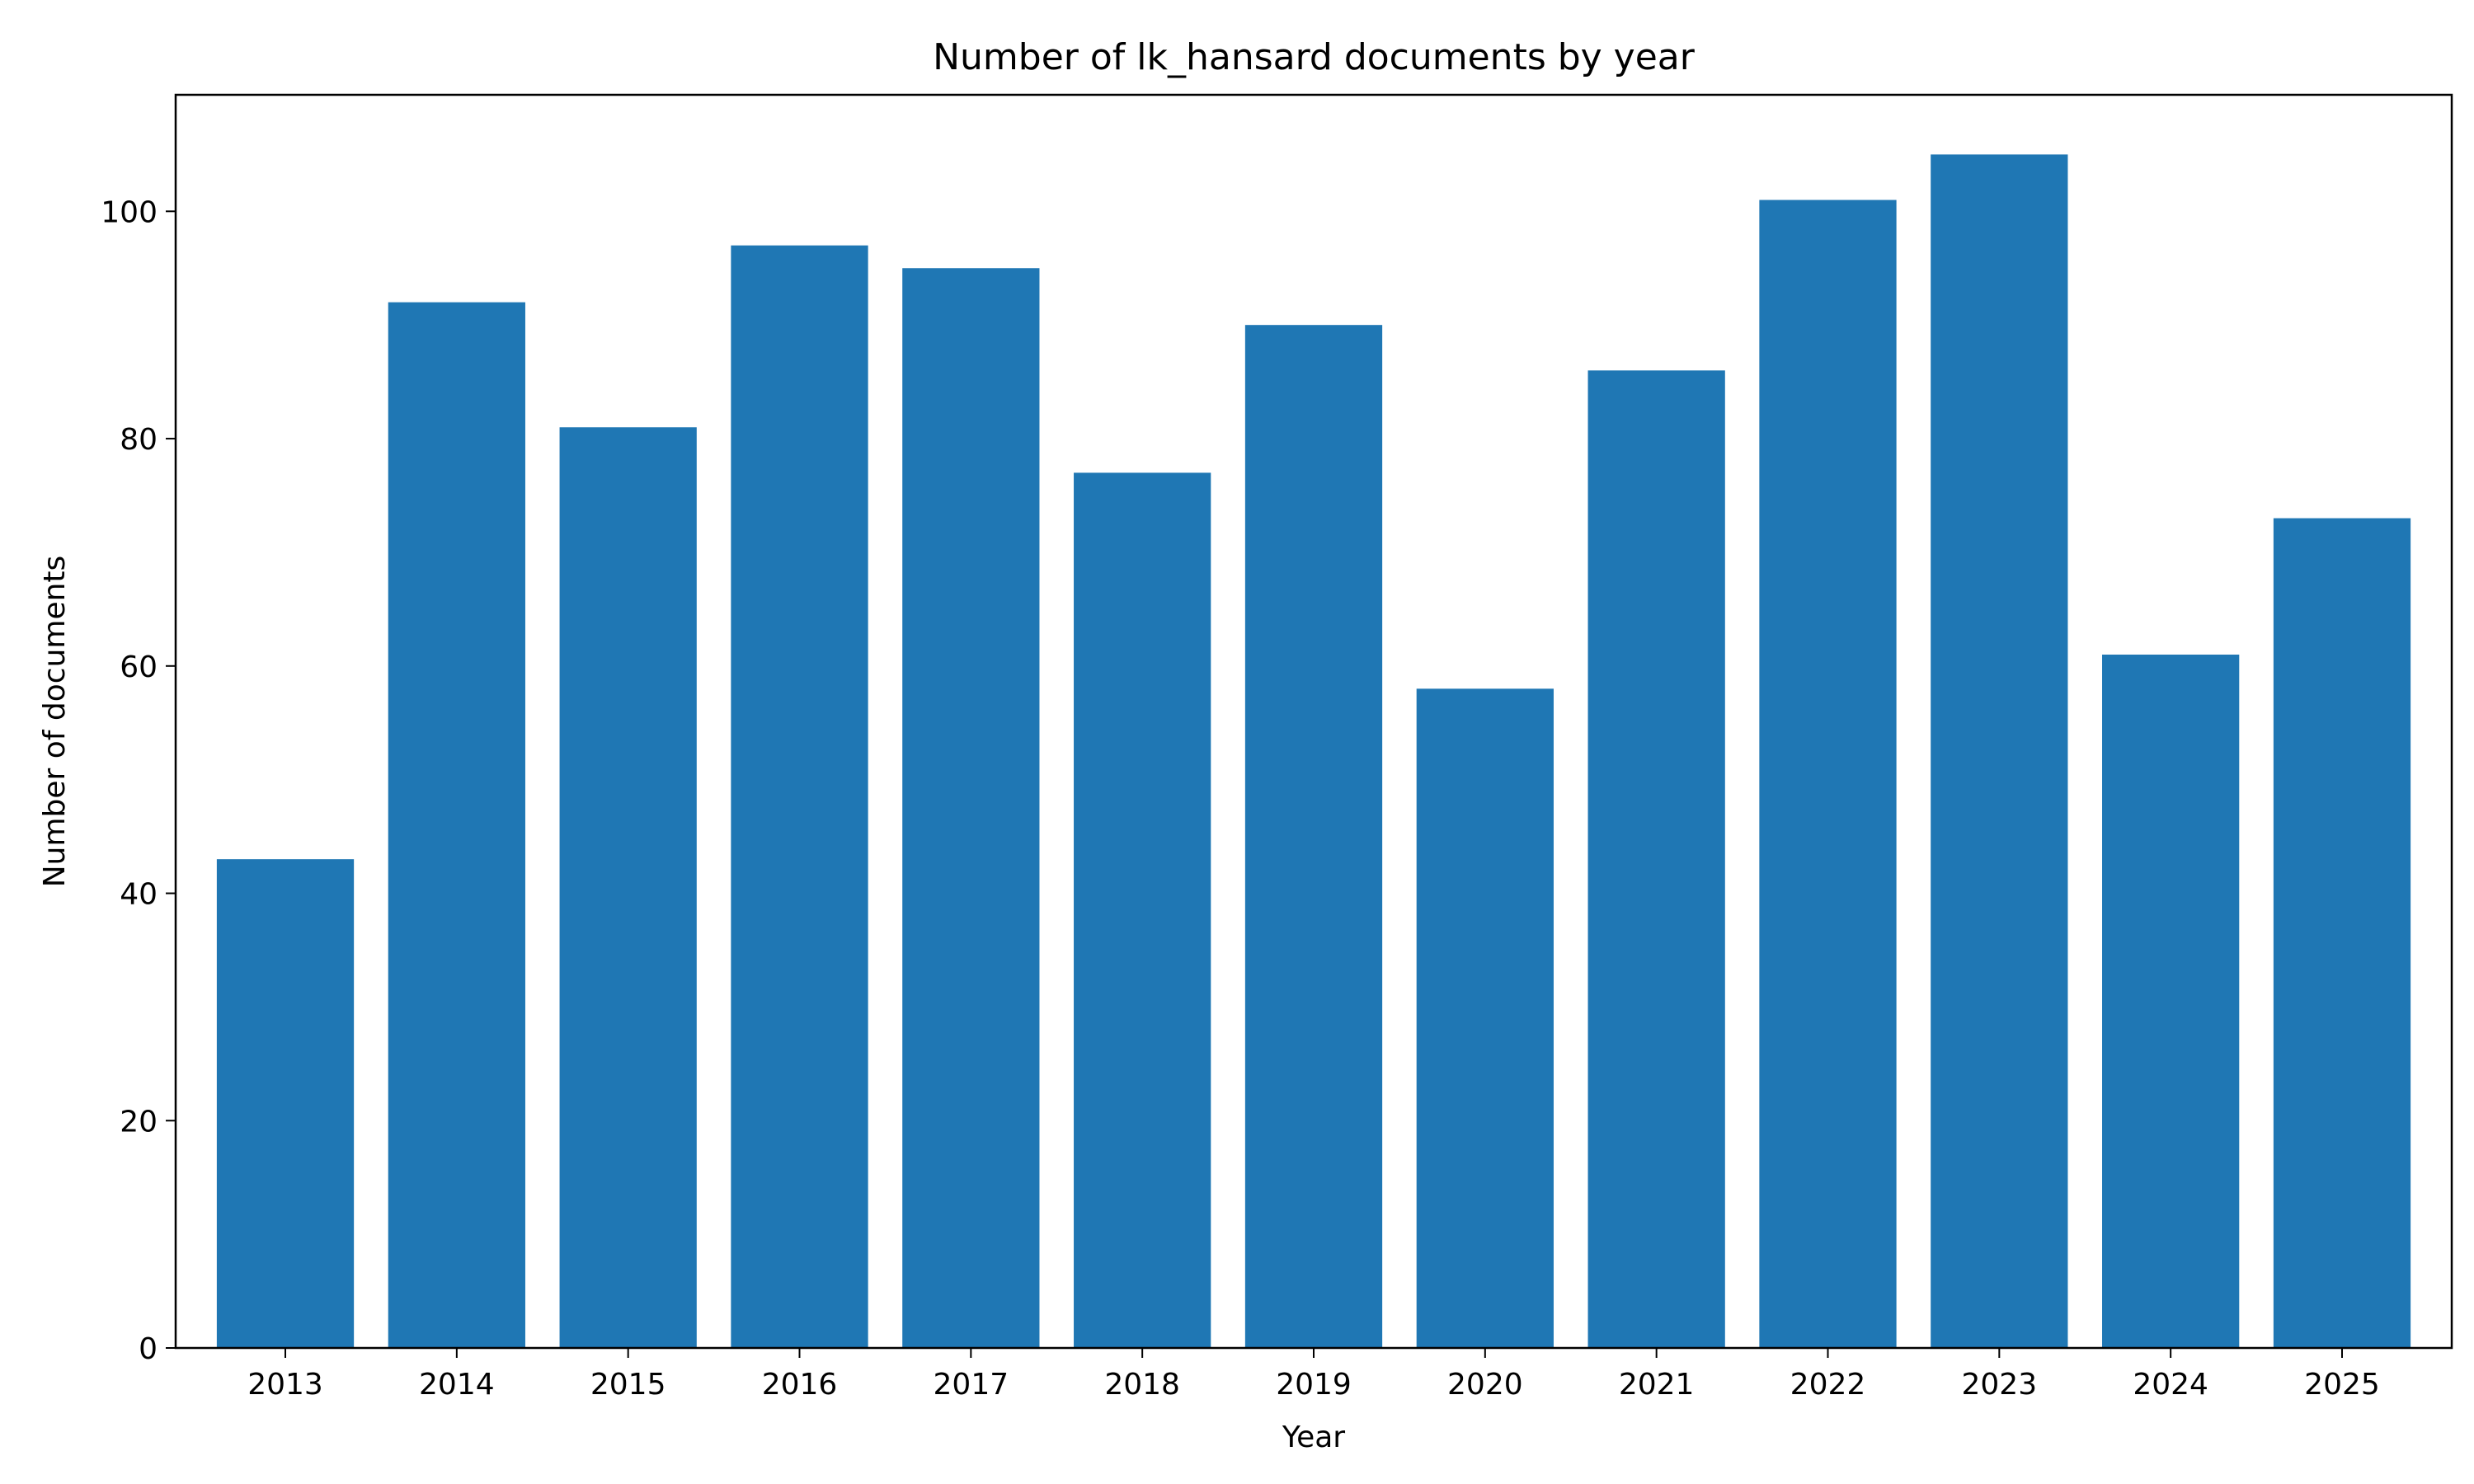 The height and width of the screenshot is (1484, 2474). What do you see at coordinates (148, 1349) in the screenshot?
I see `y-tick-label: 0` at bounding box center [148, 1349].